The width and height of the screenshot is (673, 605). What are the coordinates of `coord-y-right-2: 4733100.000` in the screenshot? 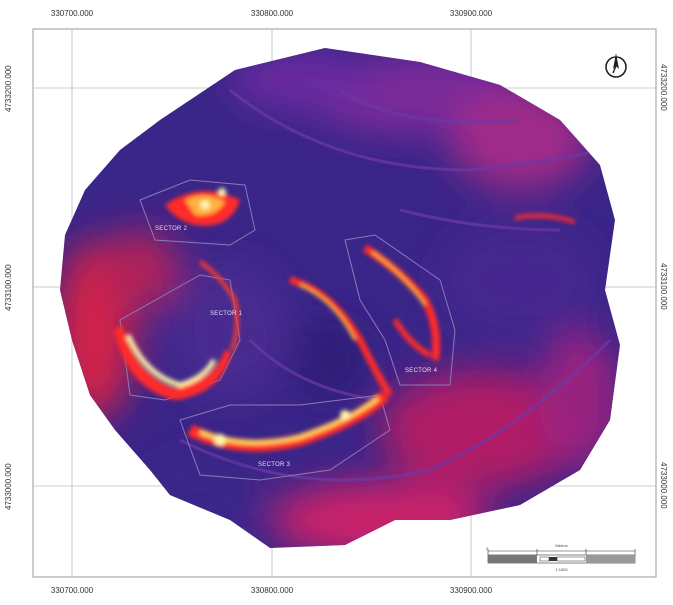 It's located at (663, 286).